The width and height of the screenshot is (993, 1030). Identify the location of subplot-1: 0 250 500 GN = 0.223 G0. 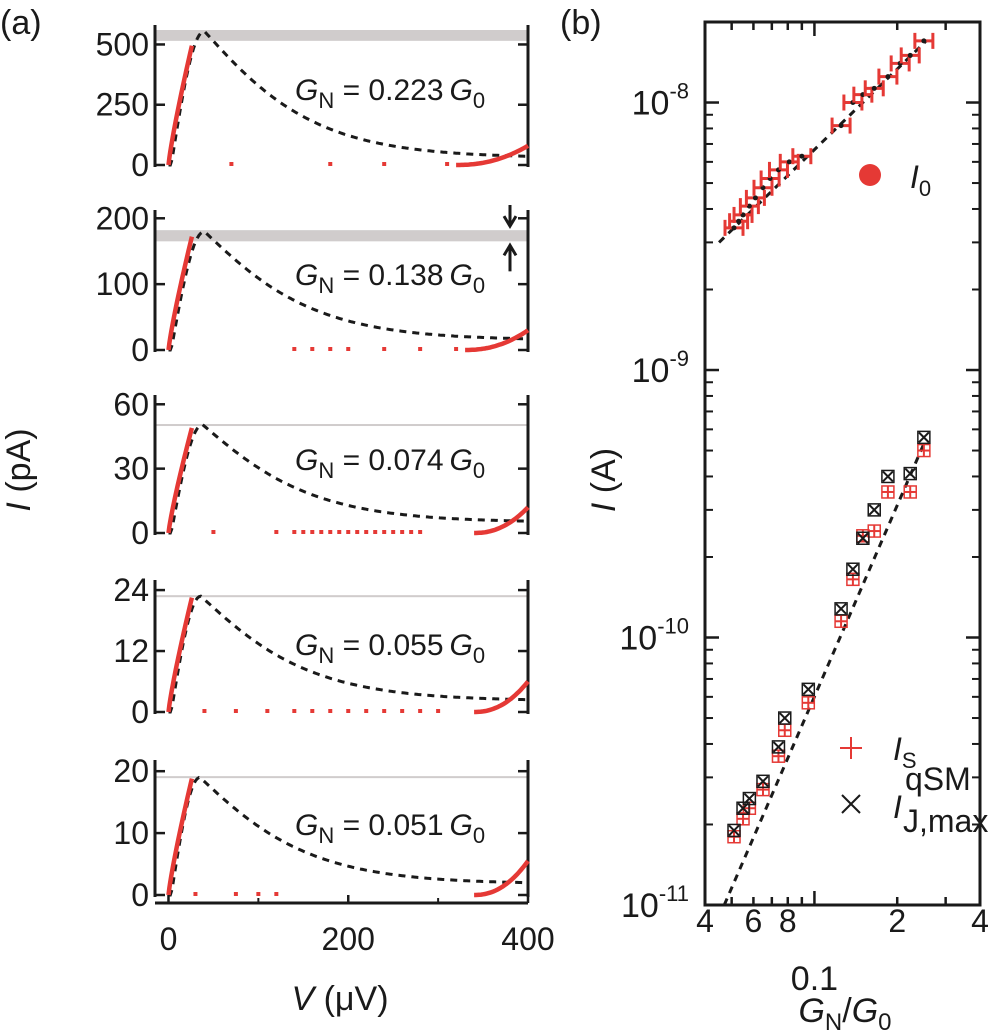
(313, 104).